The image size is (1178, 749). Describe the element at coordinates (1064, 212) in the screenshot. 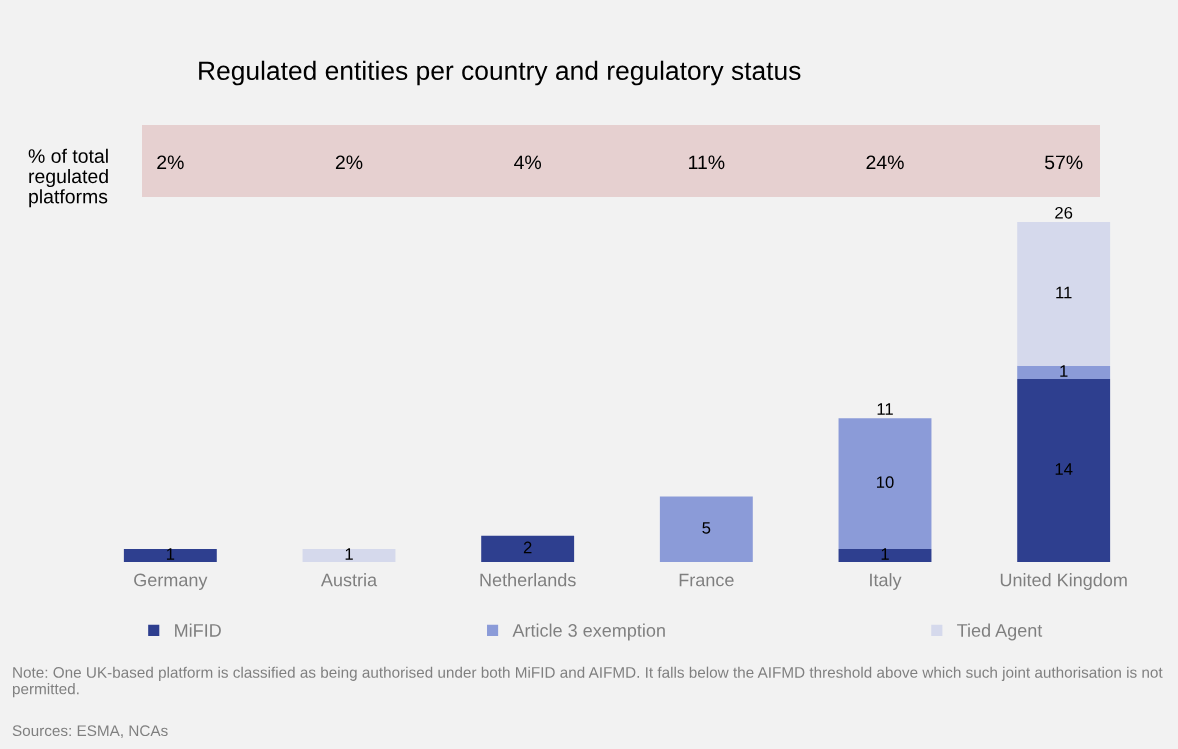

I see `total-label: 26` at that location.